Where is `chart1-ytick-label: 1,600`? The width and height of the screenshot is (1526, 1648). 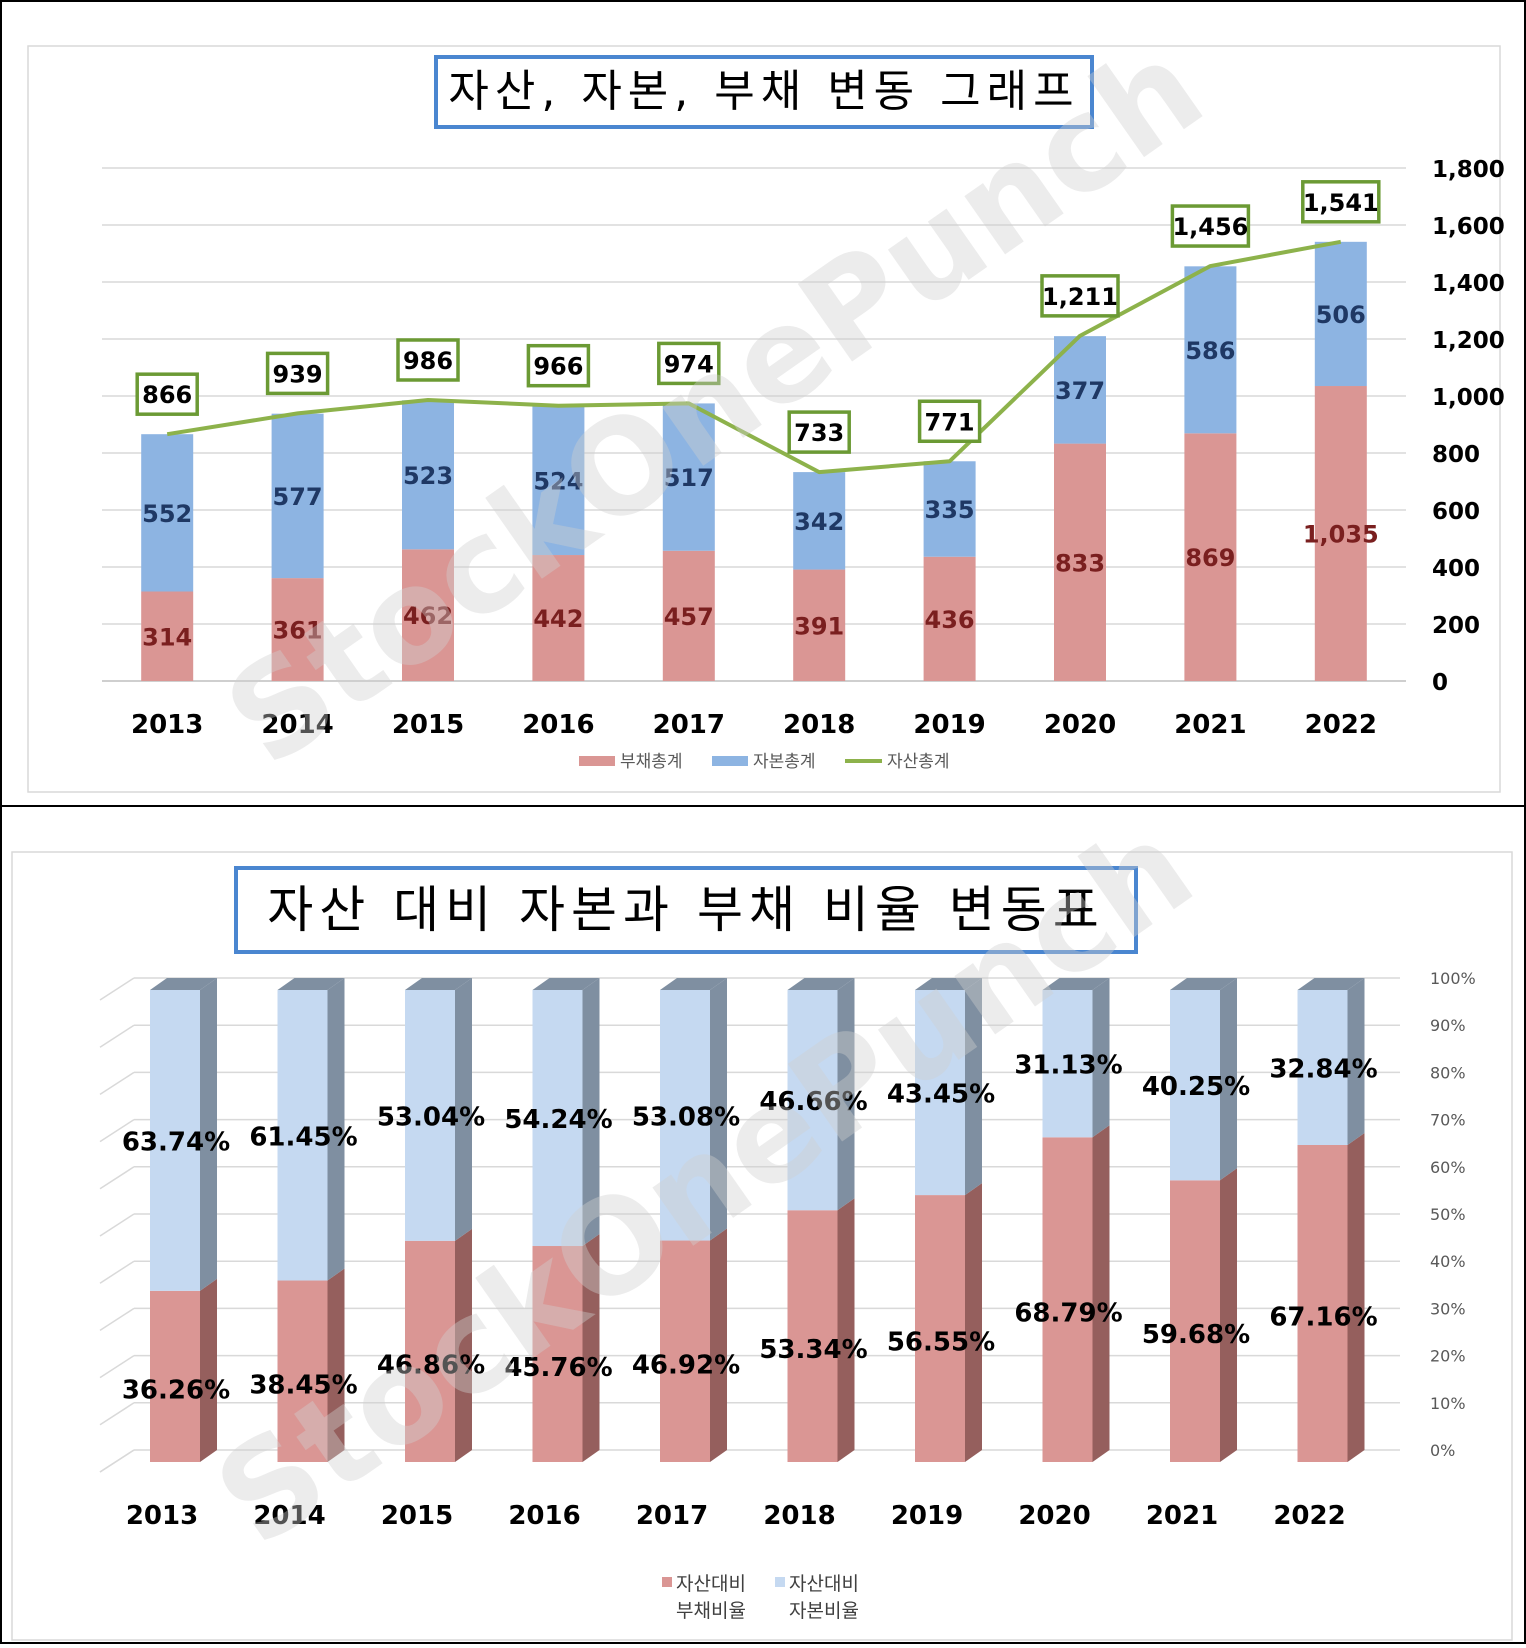
chart1-ytick-label: 1,600 is located at coordinates (1468, 227).